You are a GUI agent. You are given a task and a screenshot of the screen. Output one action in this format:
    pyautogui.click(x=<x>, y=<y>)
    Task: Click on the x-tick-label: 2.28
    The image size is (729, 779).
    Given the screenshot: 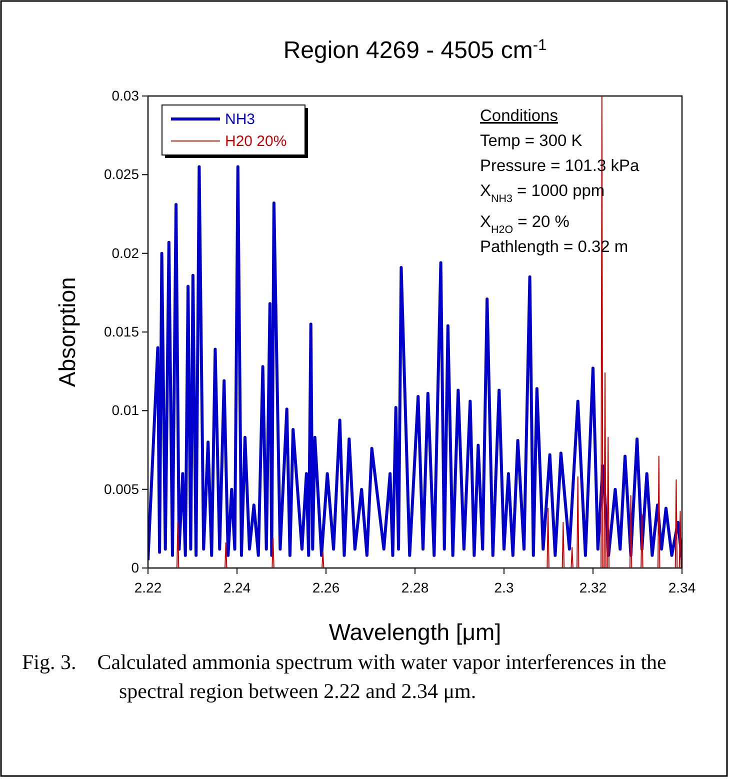 What is the action you would take?
    pyautogui.click(x=415, y=587)
    